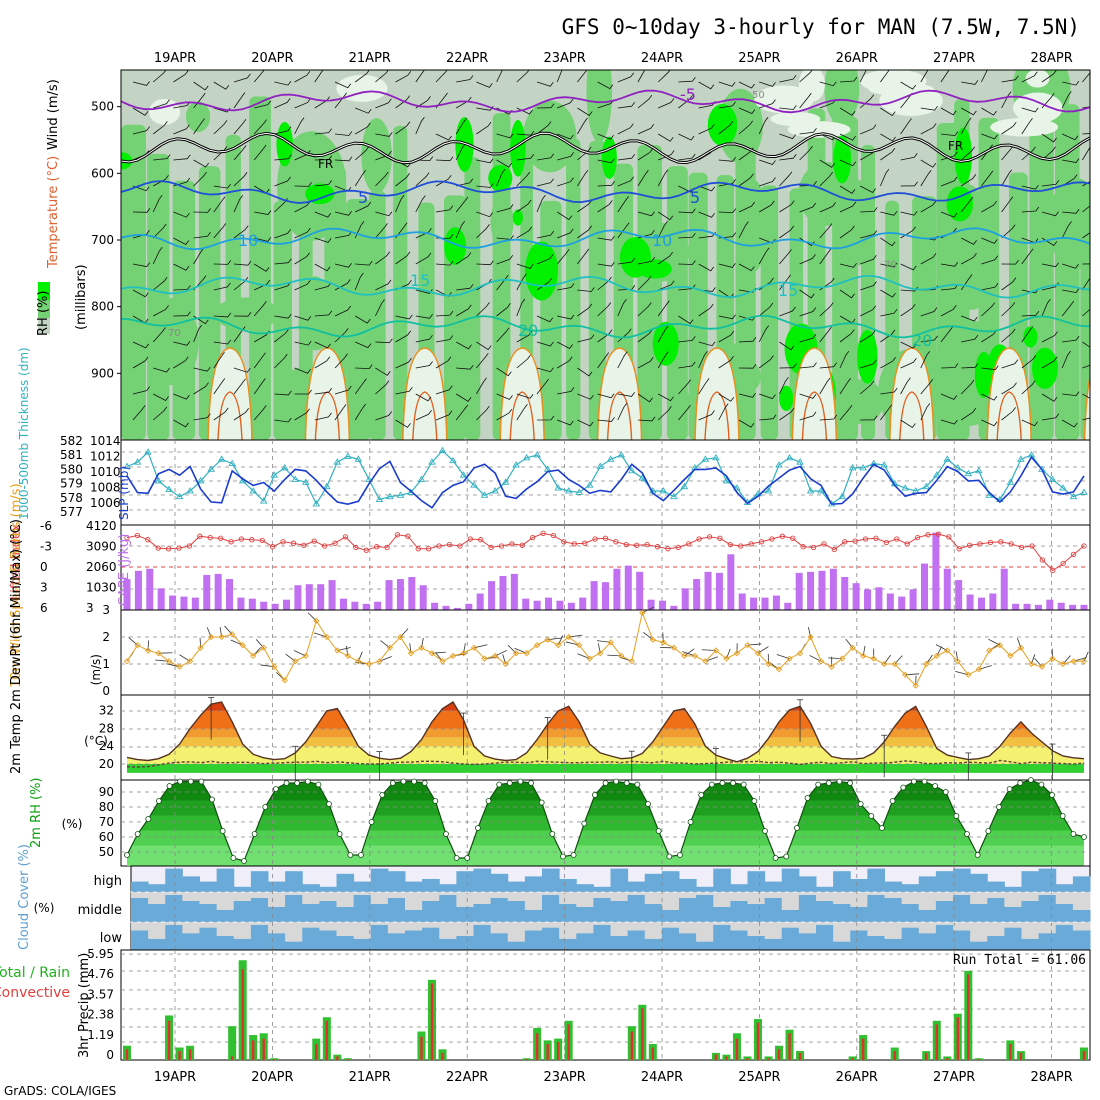  I want to click on slp-tick-label: 1008, so click(105, 488).